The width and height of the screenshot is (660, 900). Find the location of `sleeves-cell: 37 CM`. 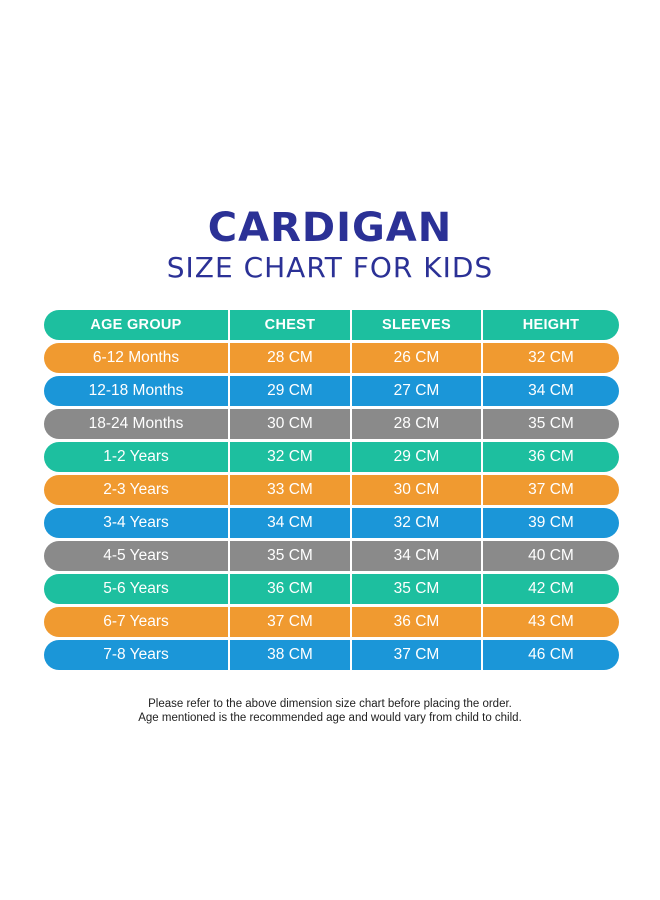

sleeves-cell: 37 CM is located at coordinates (415, 655).